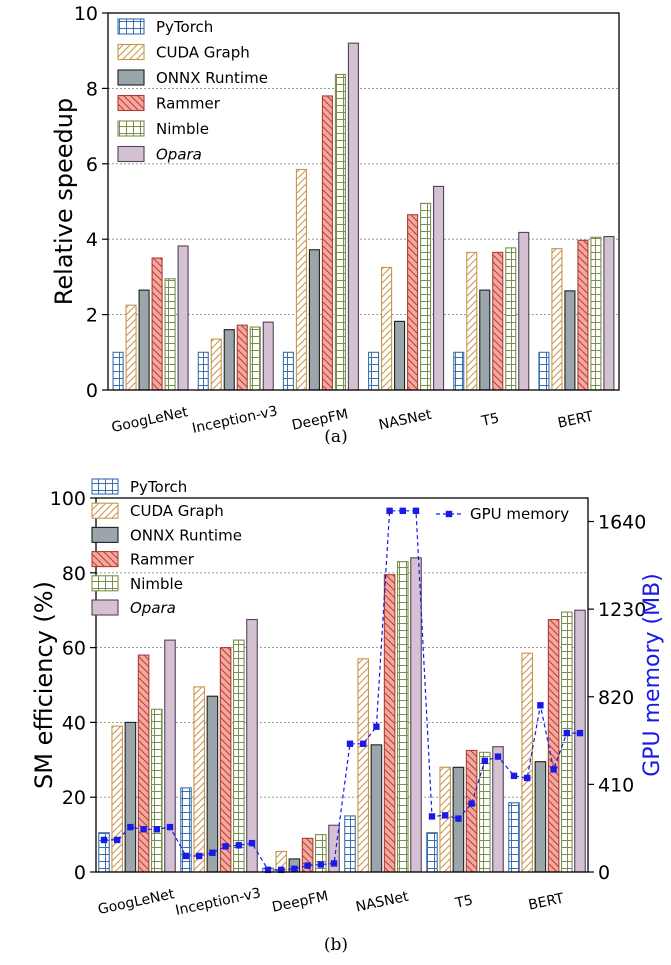 The height and width of the screenshot is (965, 671). What do you see at coordinates (336, 945) in the screenshot?
I see `sm-efficiency-caption: (b)` at bounding box center [336, 945].